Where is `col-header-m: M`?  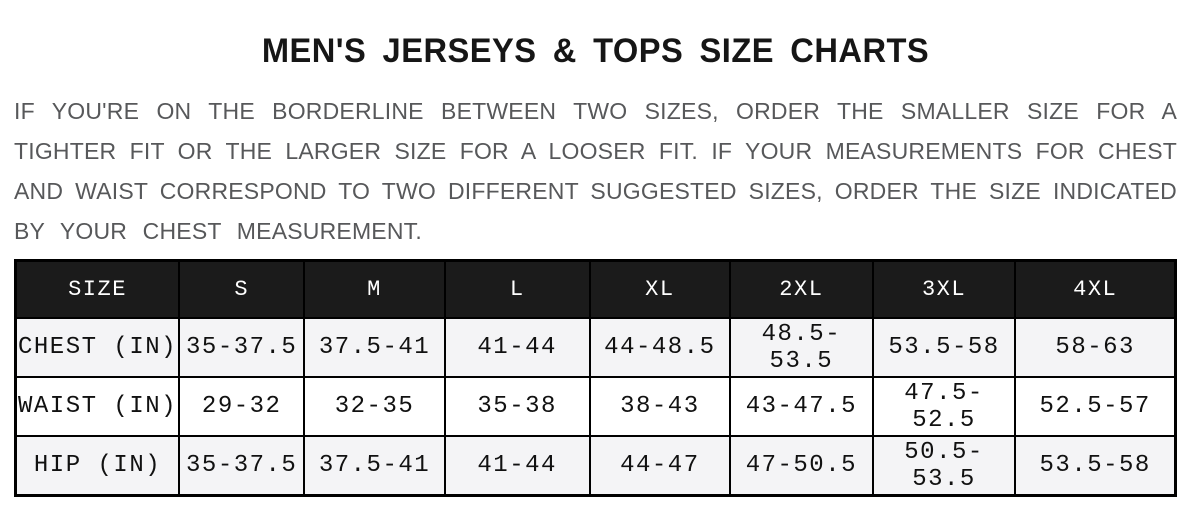
col-header-m: M is located at coordinates (374, 289).